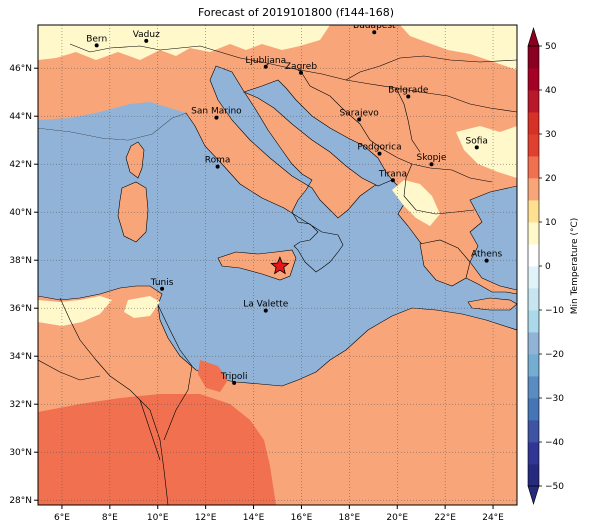  I want to click on event-star-marker, so click(280, 265).